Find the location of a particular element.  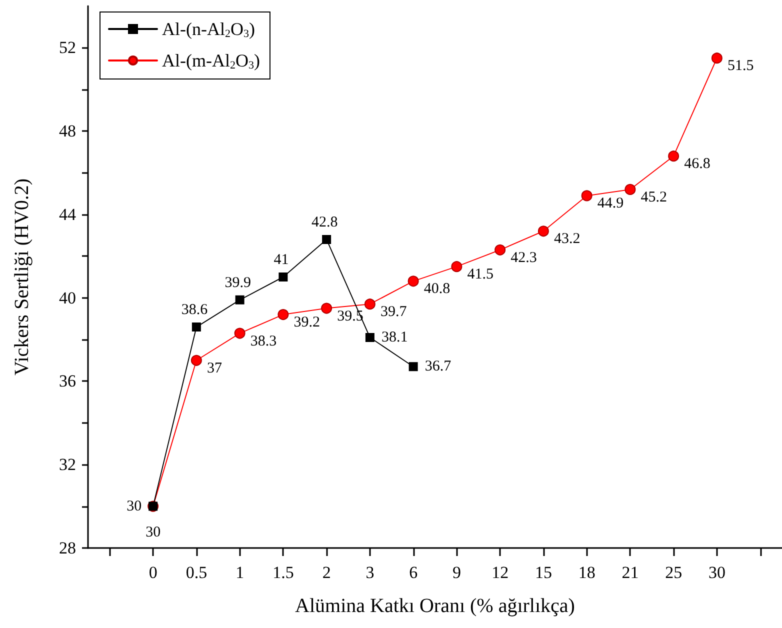

data-label: 37 is located at coordinates (214, 368).